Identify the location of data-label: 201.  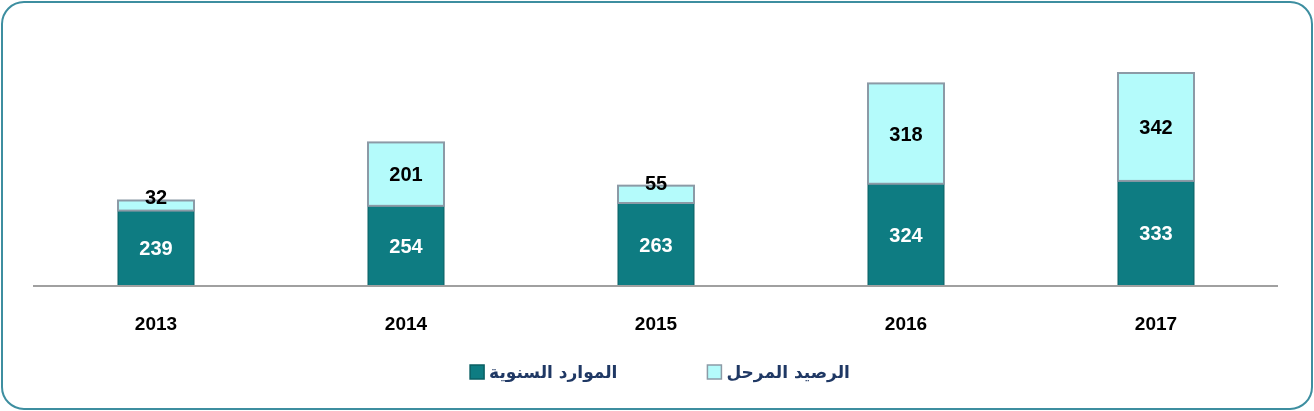
(406, 174).